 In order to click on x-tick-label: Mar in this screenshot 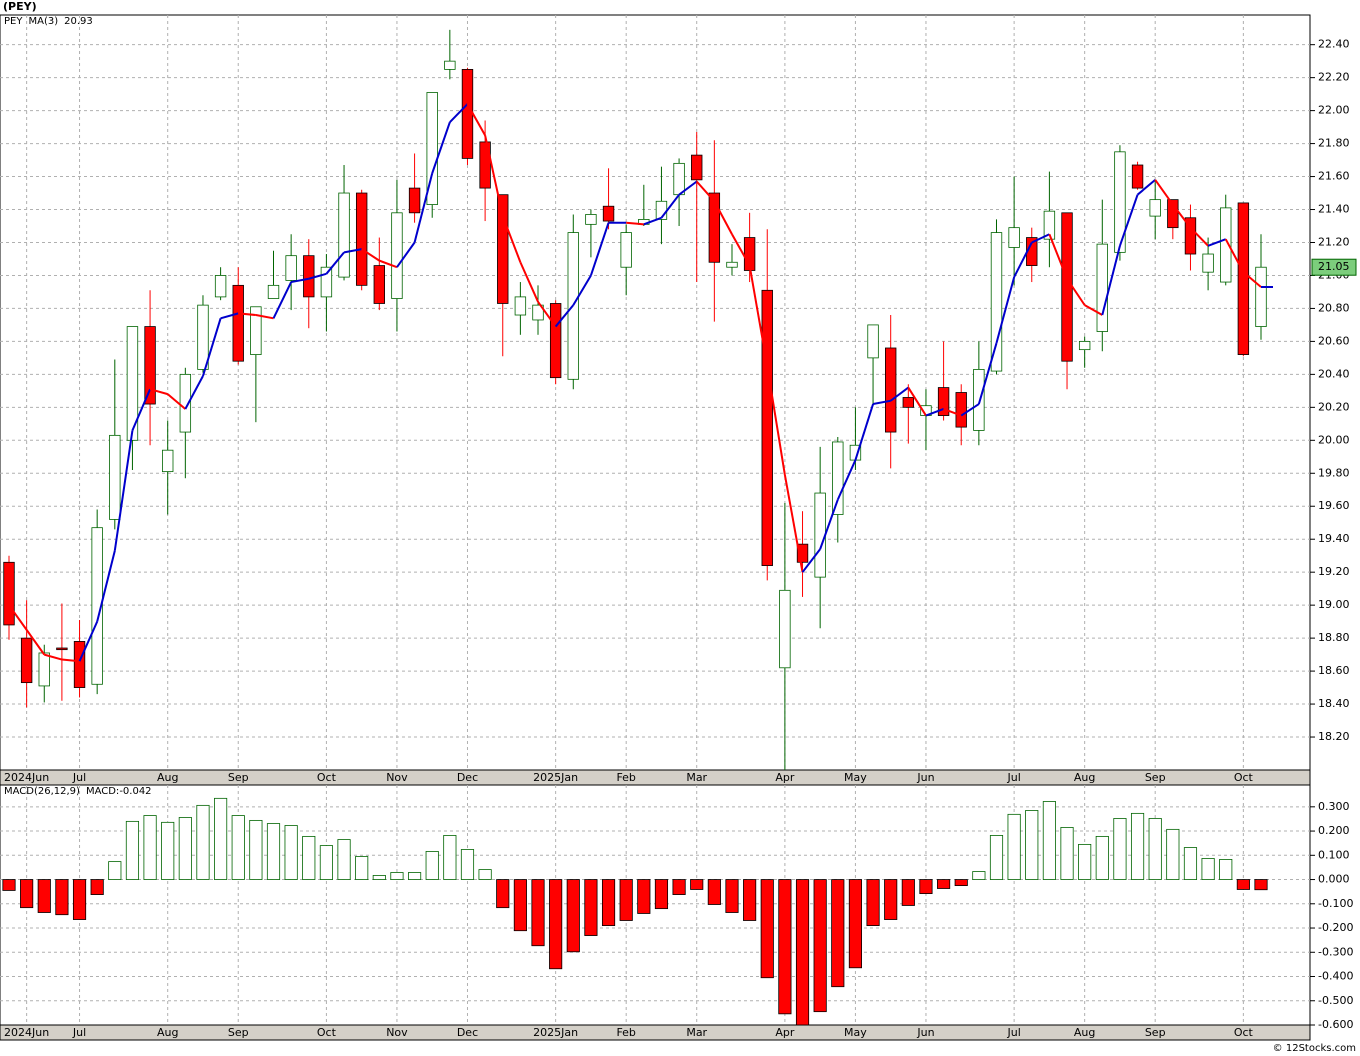, I will do `click(696, 1032)`.